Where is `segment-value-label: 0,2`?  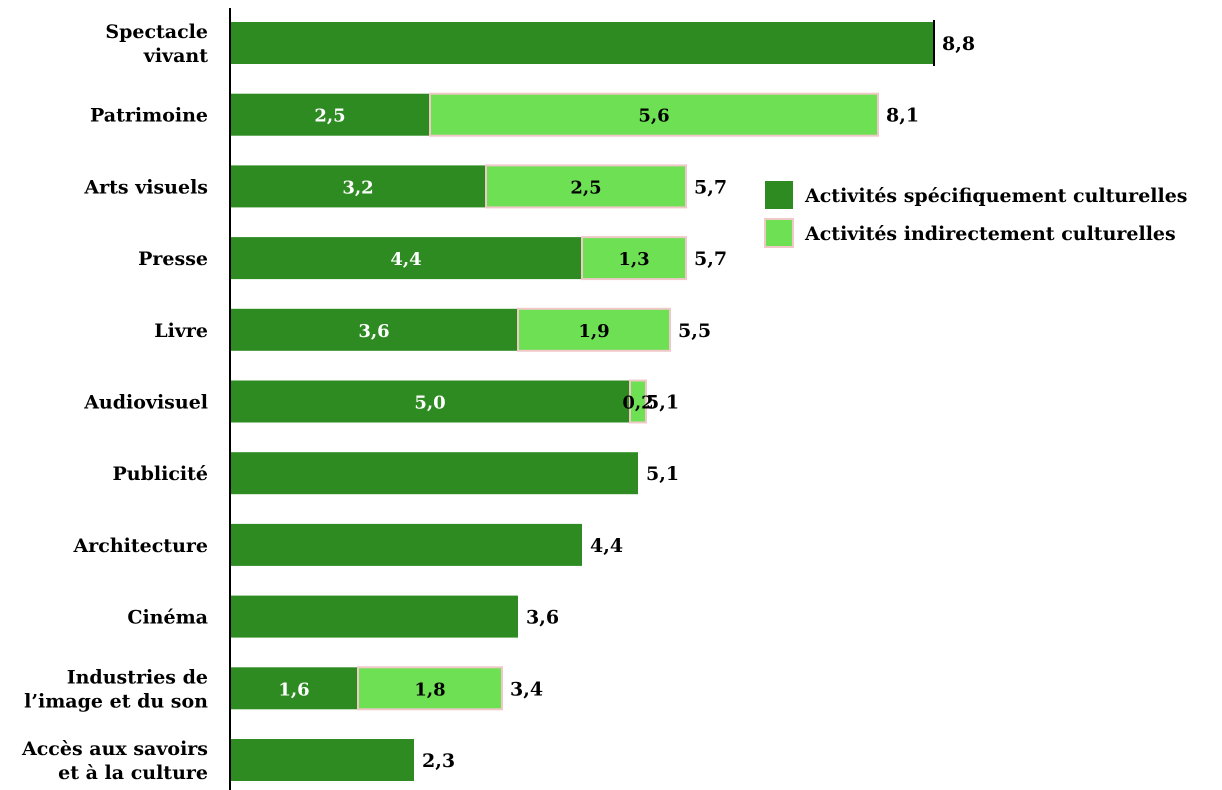
segment-value-label: 0,2 is located at coordinates (637, 403).